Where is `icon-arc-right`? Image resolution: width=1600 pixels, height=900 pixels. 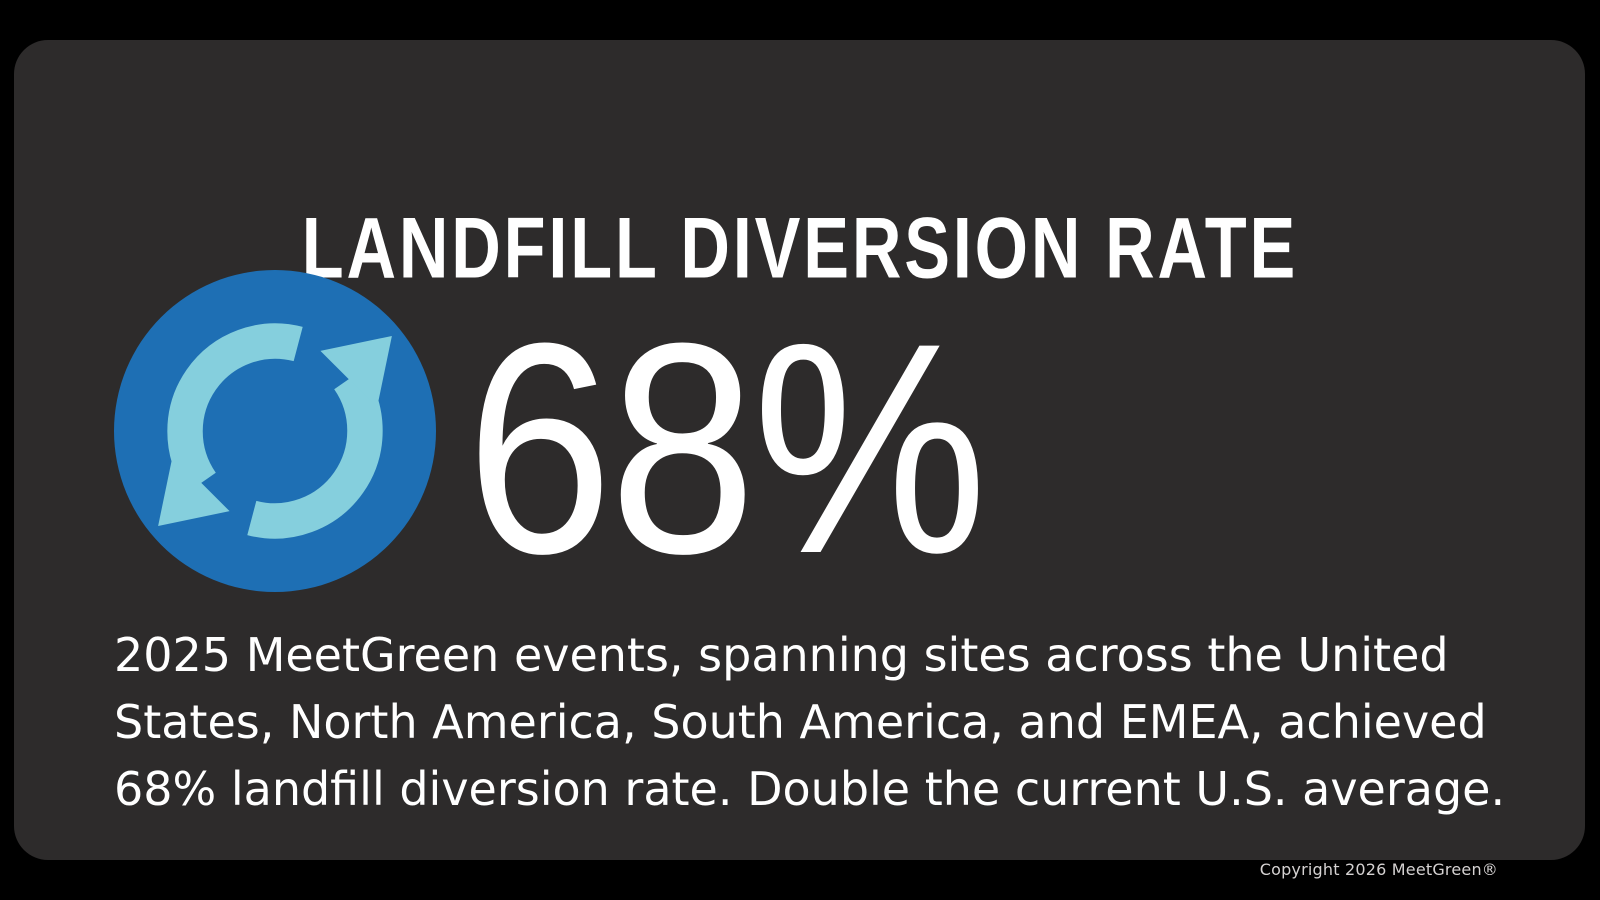 icon-arc-right is located at coordinates (315, 454).